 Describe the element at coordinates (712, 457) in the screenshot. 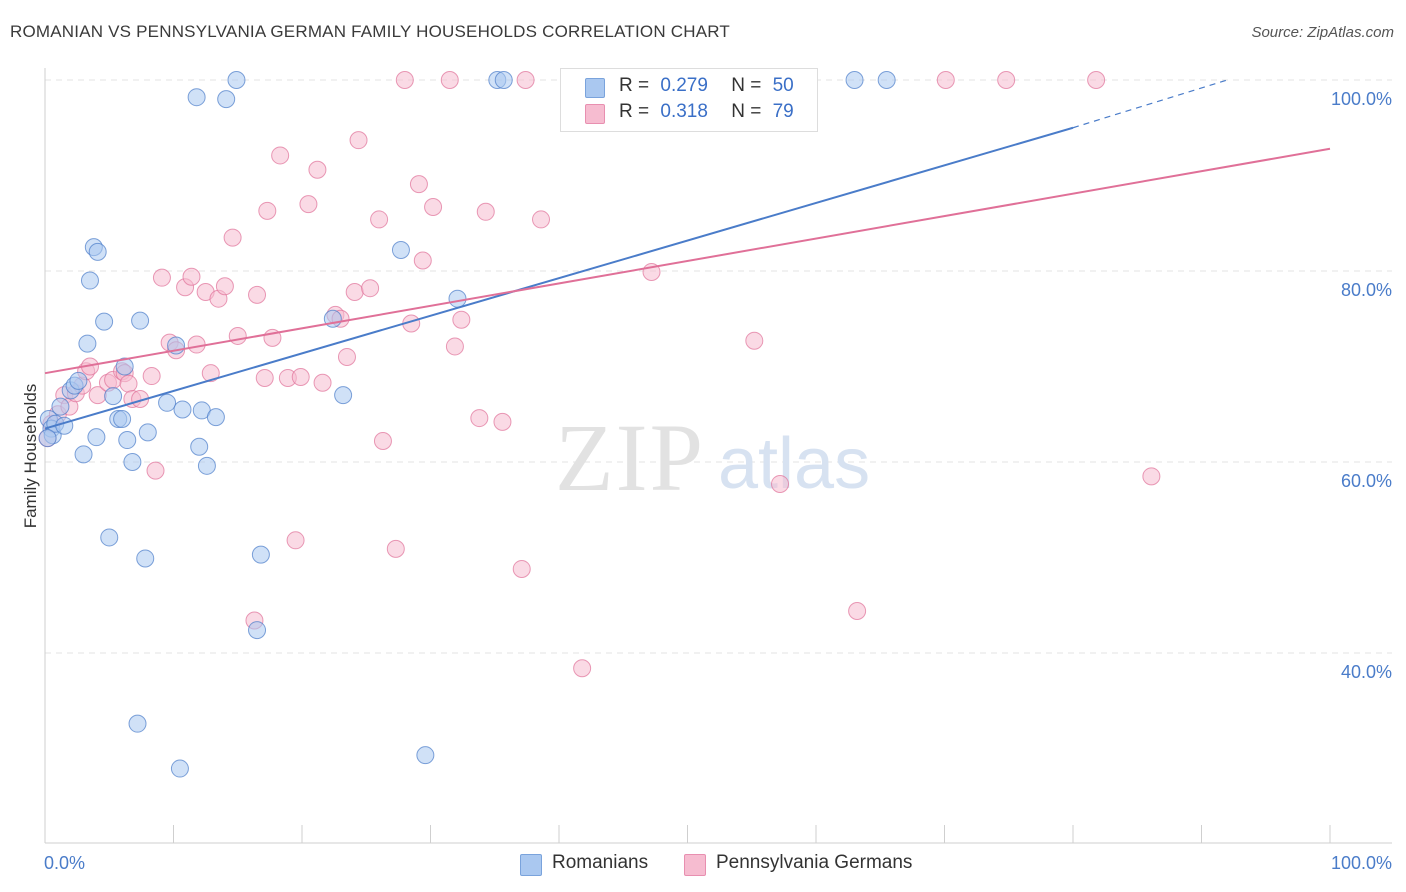

I see `watermark: ZIP atlas` at that location.